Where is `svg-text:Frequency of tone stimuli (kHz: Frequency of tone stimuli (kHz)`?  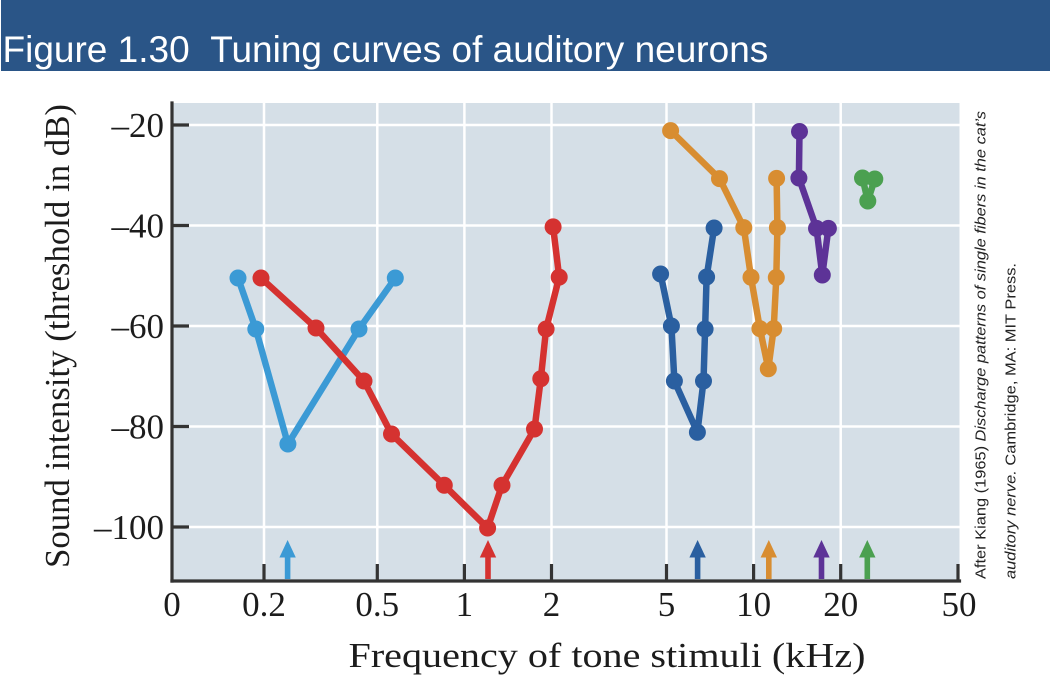
svg-text:Frequency of tone stimuli (kHz: Frequency of tone stimuli (kHz) is located at coordinates (607, 655).